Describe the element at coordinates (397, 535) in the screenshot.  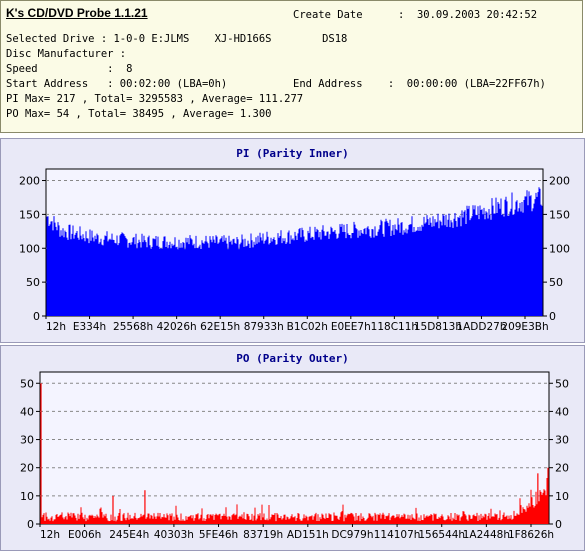
I see `x-tick-label: 114107h` at that location.